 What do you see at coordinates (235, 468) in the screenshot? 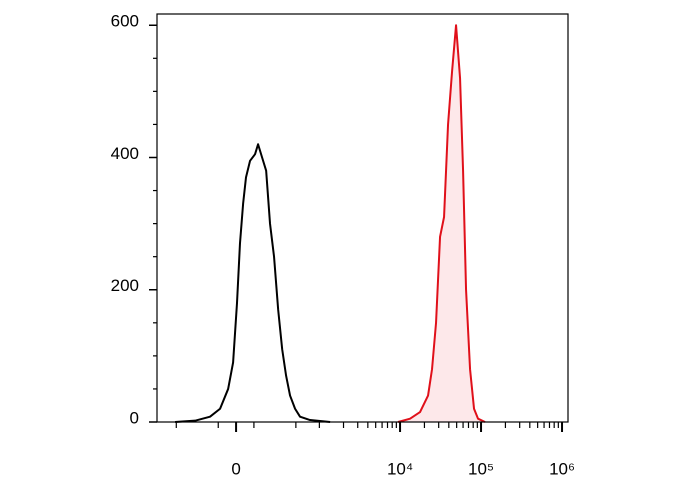
I see `x-tick-label: 0` at bounding box center [235, 468].